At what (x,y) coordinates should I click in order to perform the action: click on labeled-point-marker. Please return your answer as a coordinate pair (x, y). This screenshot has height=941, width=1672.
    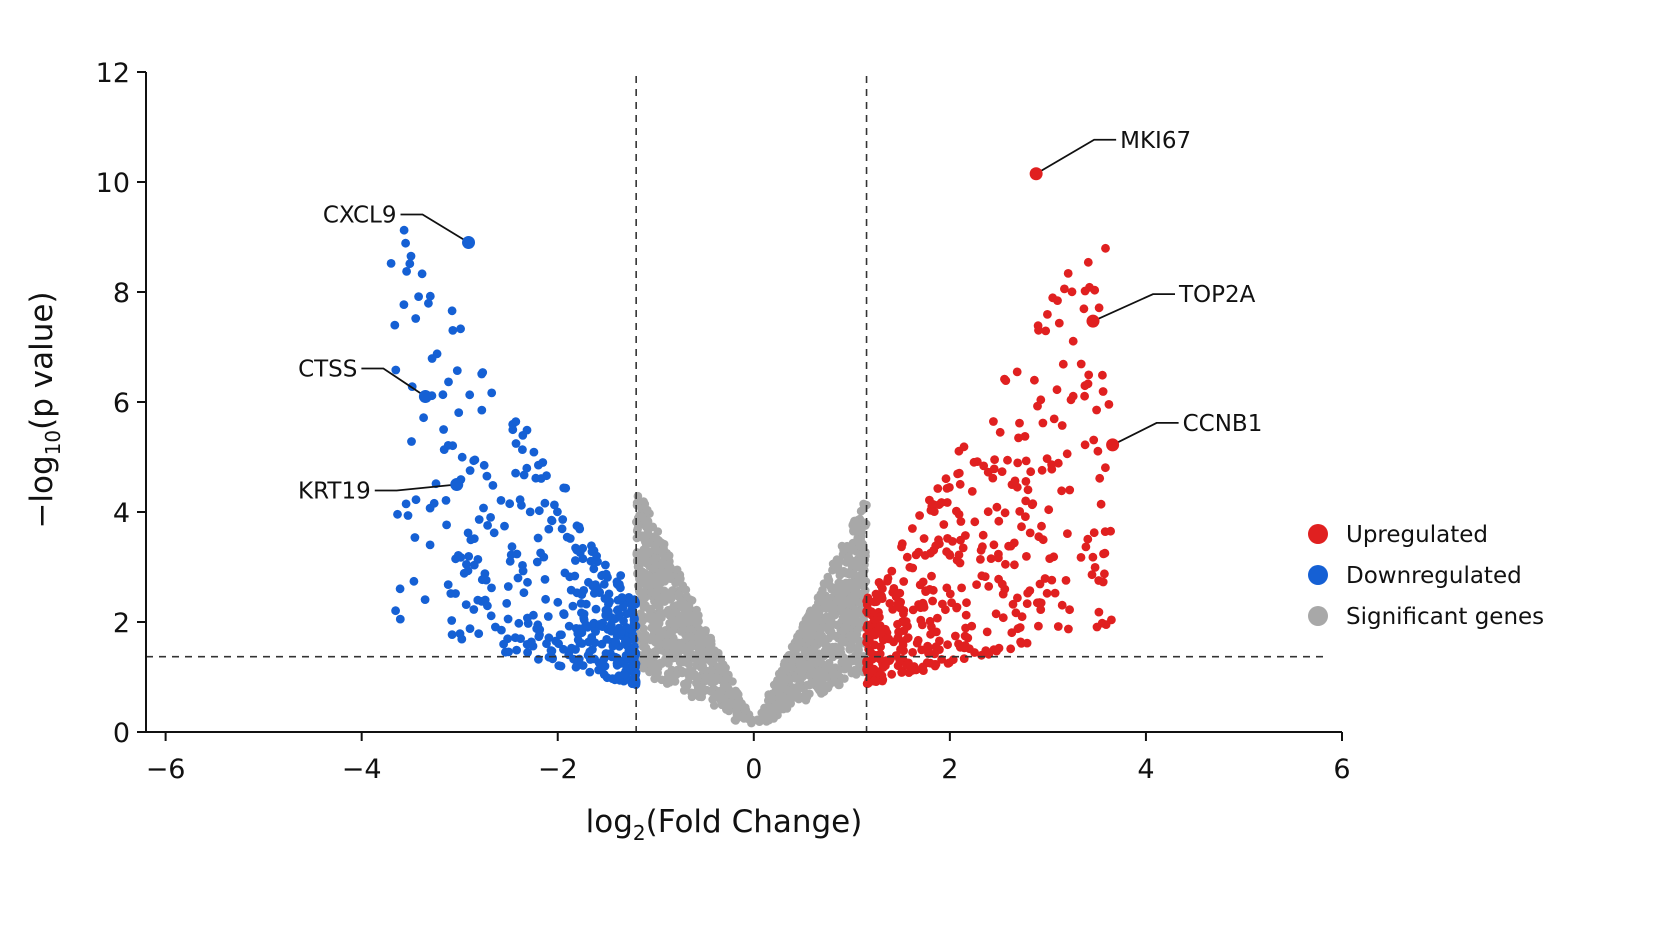
    Looking at the image, I should click on (1093, 321).